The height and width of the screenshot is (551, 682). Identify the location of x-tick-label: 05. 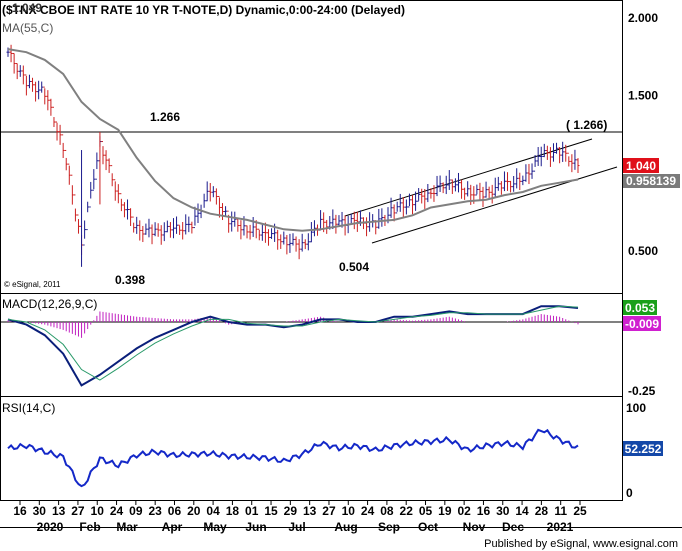
(426, 511).